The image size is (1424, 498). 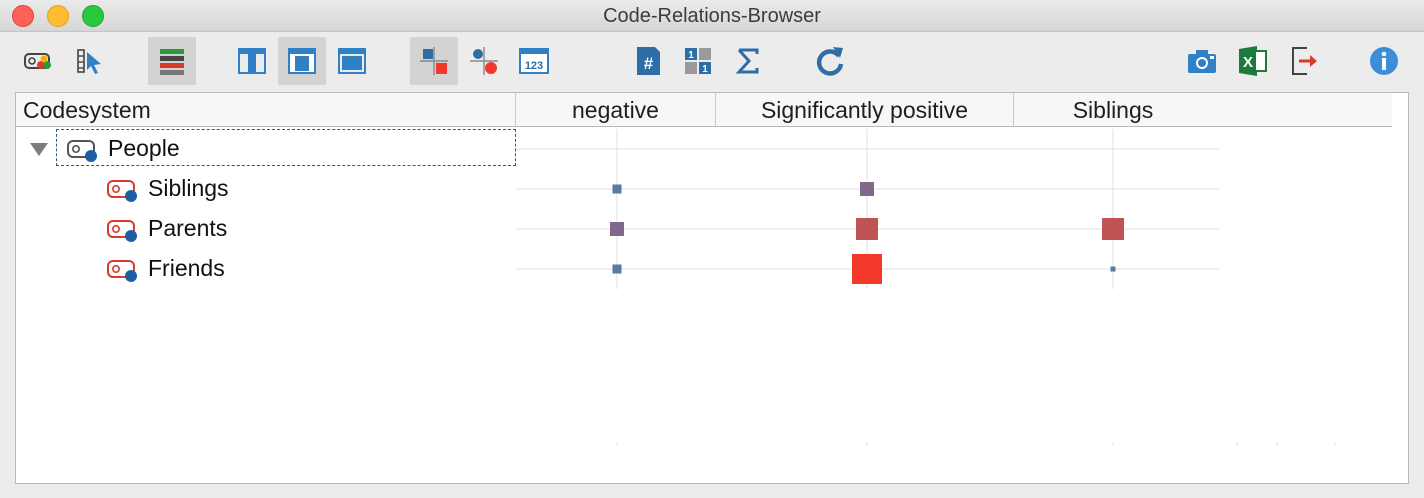 I want to click on screenshot-button, so click(x=1202, y=61).